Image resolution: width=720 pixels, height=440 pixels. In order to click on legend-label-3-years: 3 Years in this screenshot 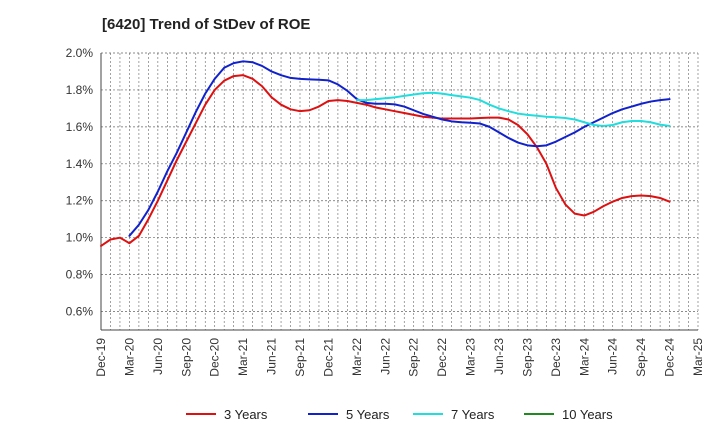, I will do `click(246, 414)`.